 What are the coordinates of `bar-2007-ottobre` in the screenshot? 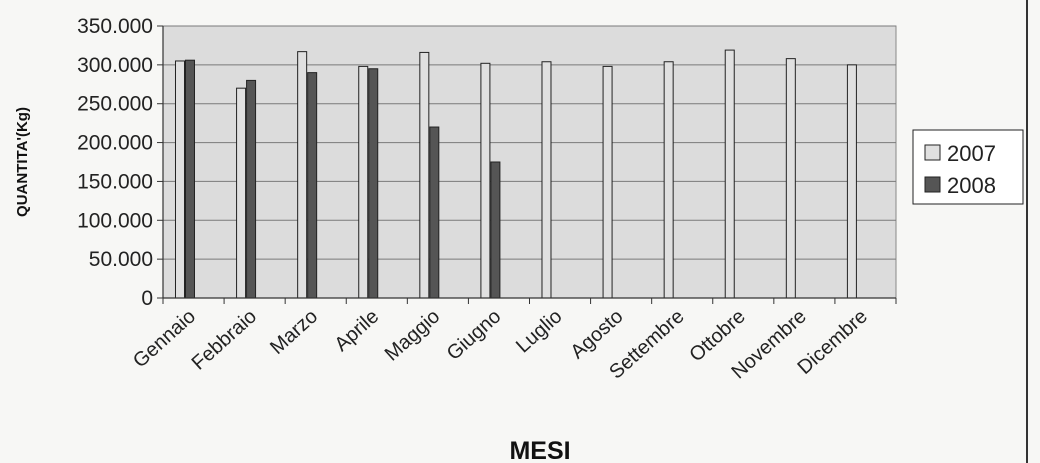 It's located at (729, 174).